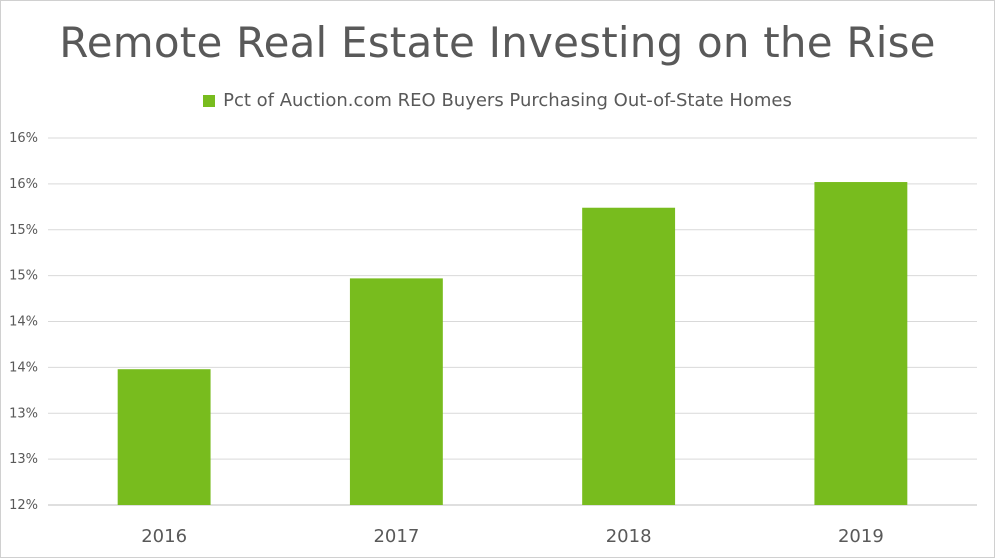 This screenshot has height=558, width=995. I want to click on bar-2017, so click(396, 391).